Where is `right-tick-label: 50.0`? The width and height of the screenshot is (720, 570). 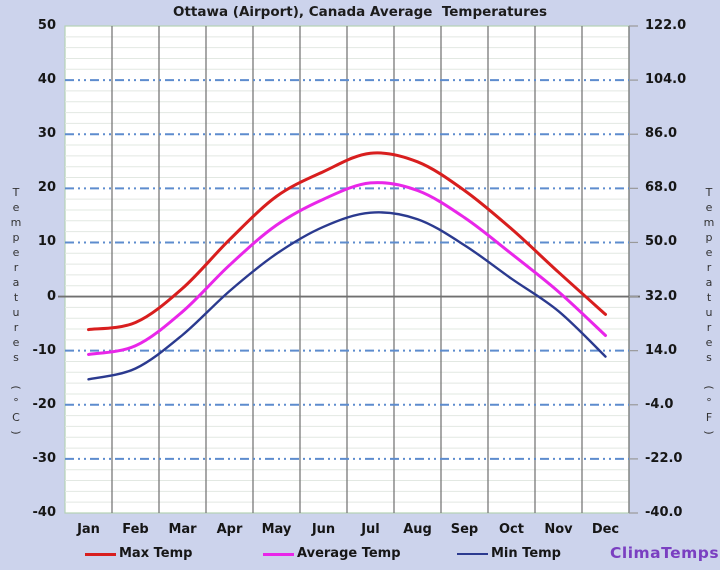
right-tick-label: 50.0 is located at coordinates (661, 242).